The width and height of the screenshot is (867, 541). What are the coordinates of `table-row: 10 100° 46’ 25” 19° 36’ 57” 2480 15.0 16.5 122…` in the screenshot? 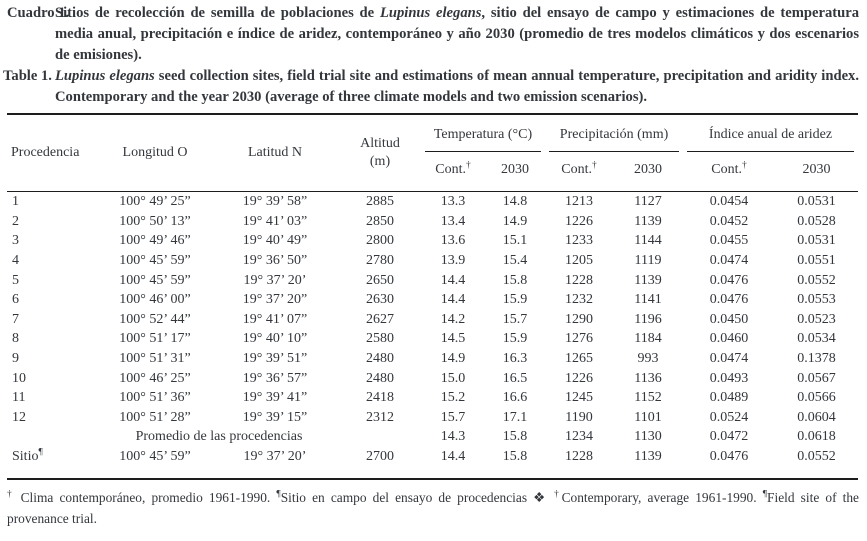 It's located at (432, 378).